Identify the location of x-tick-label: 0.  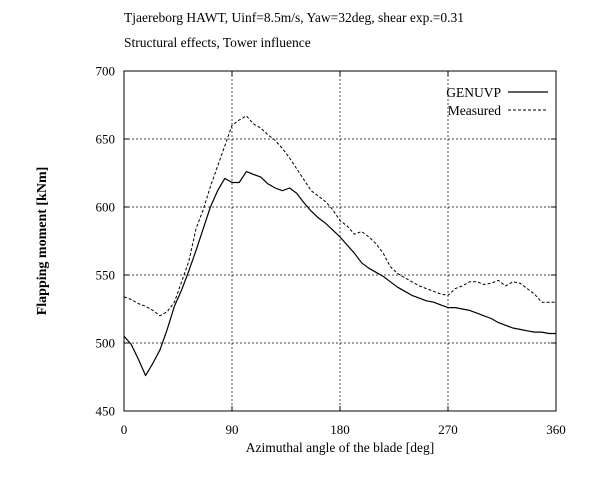
(124, 429).